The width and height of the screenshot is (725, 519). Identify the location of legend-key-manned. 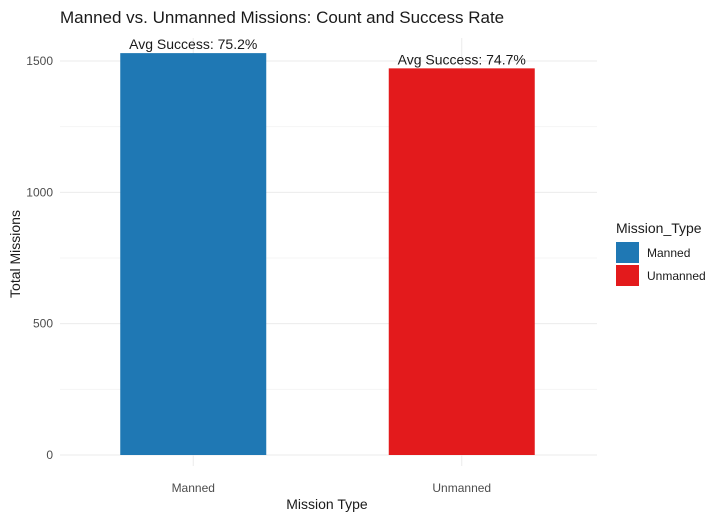
(627, 252).